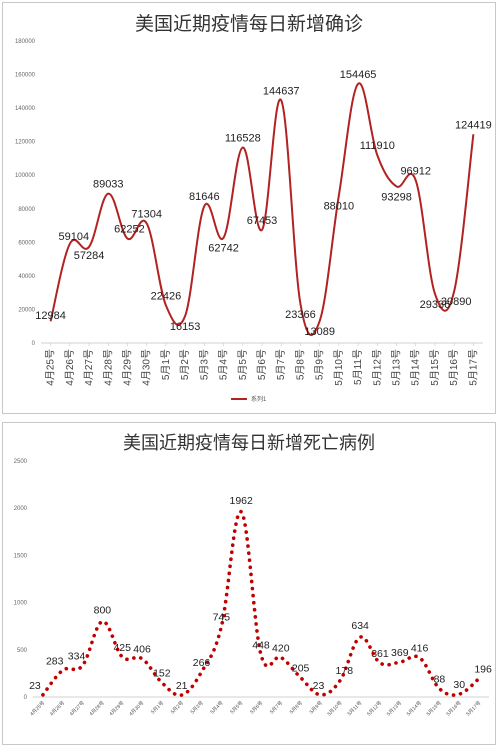 This screenshot has width=500, height=749. Describe the element at coordinates (360, 626) in the screenshot. I see `deaths-data-label: 634` at that location.